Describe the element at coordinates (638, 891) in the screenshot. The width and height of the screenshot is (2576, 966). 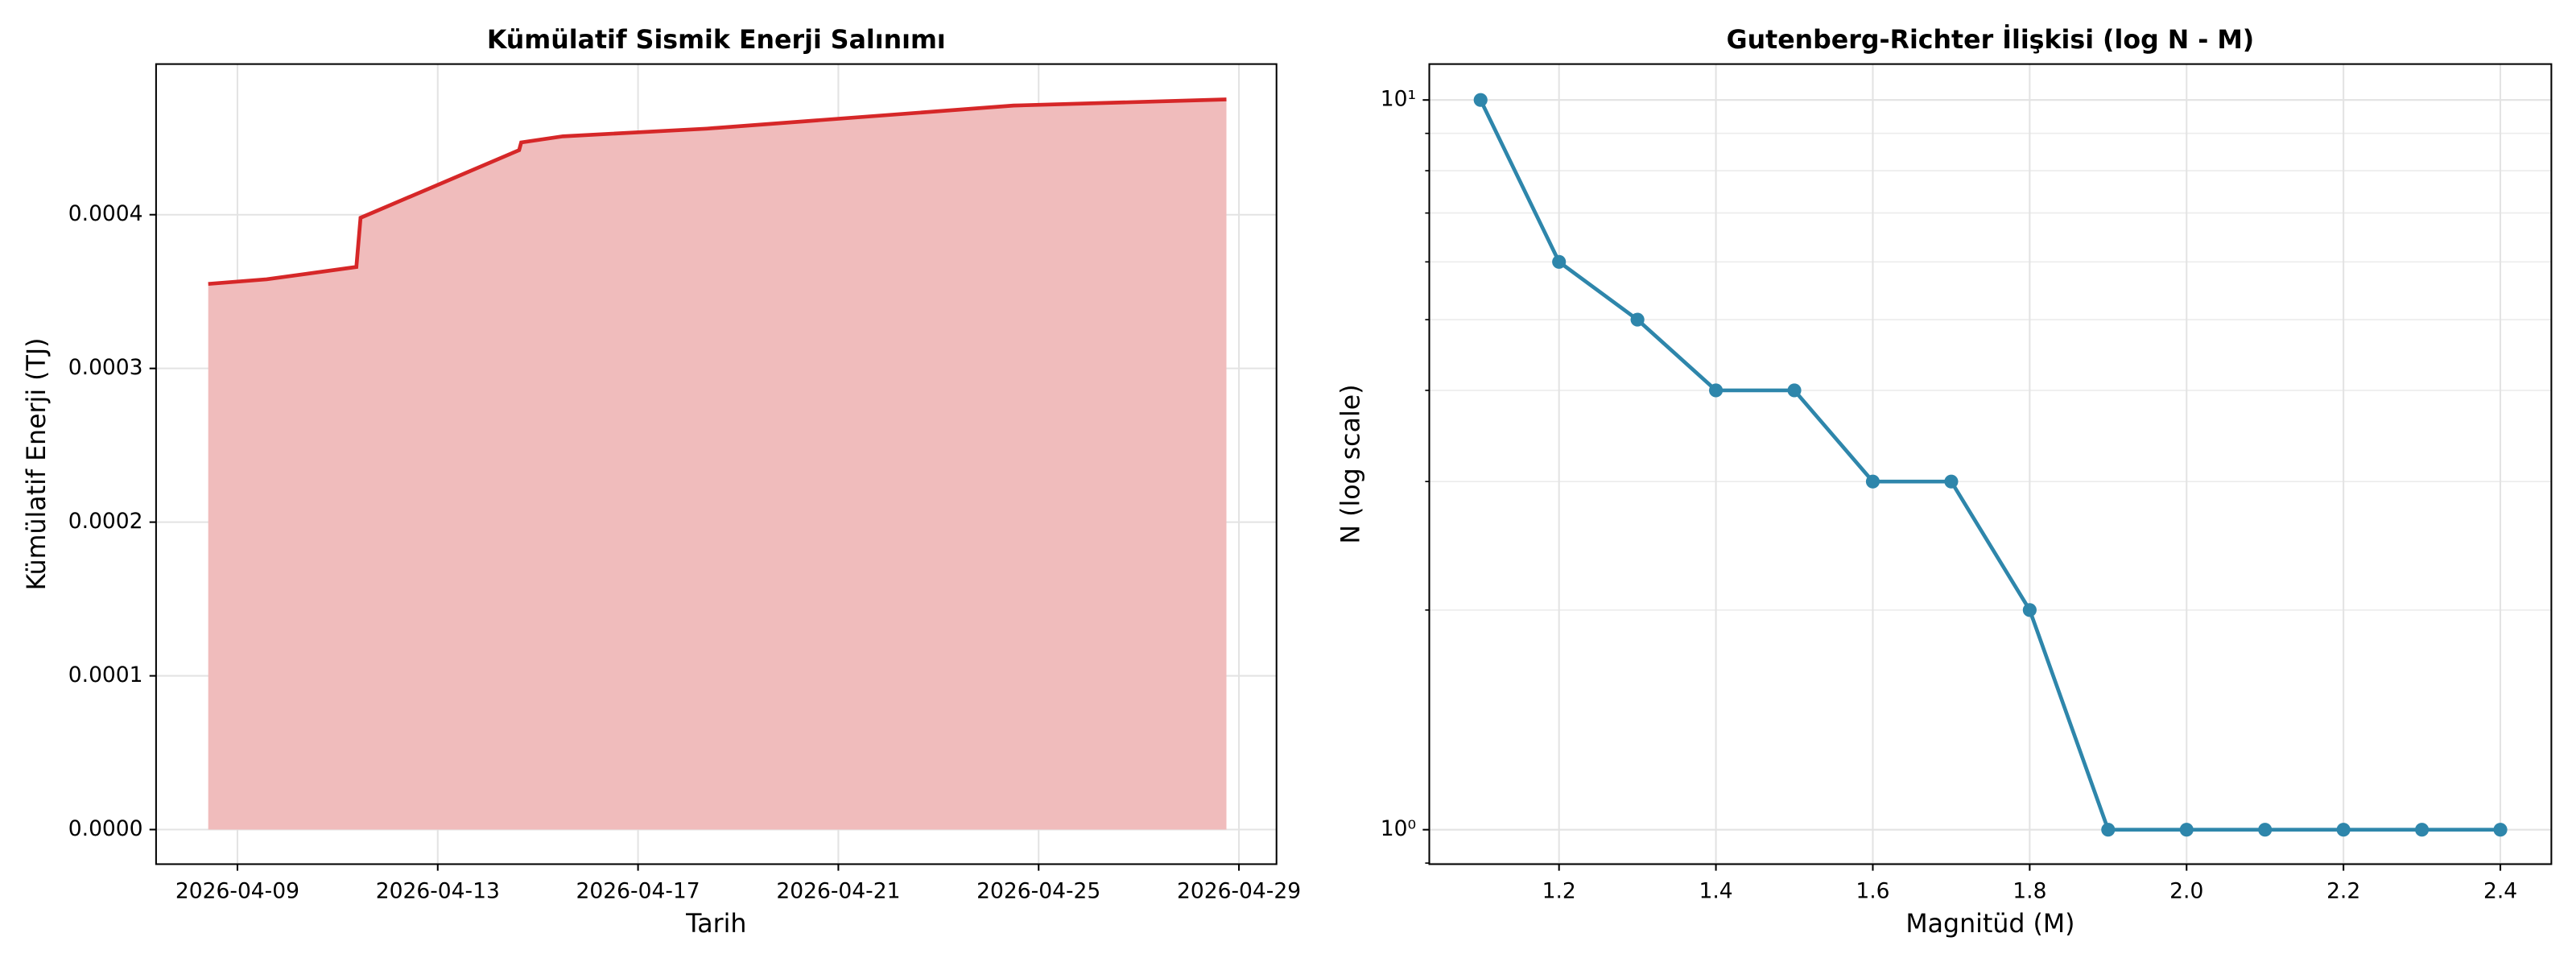
I see `x-tick-label: 2026-04-17` at that location.